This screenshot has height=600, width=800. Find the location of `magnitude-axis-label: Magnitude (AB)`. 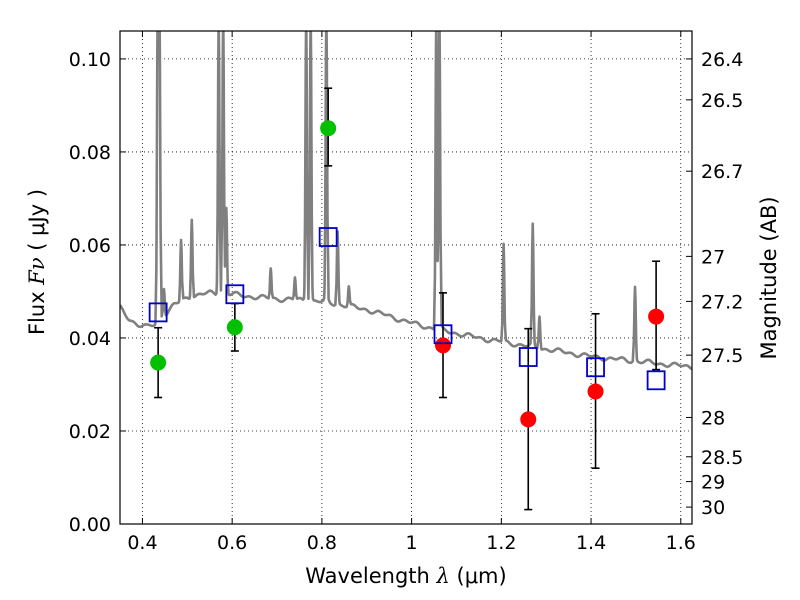

magnitude-axis-label: Magnitude (AB) is located at coordinates (769, 277).